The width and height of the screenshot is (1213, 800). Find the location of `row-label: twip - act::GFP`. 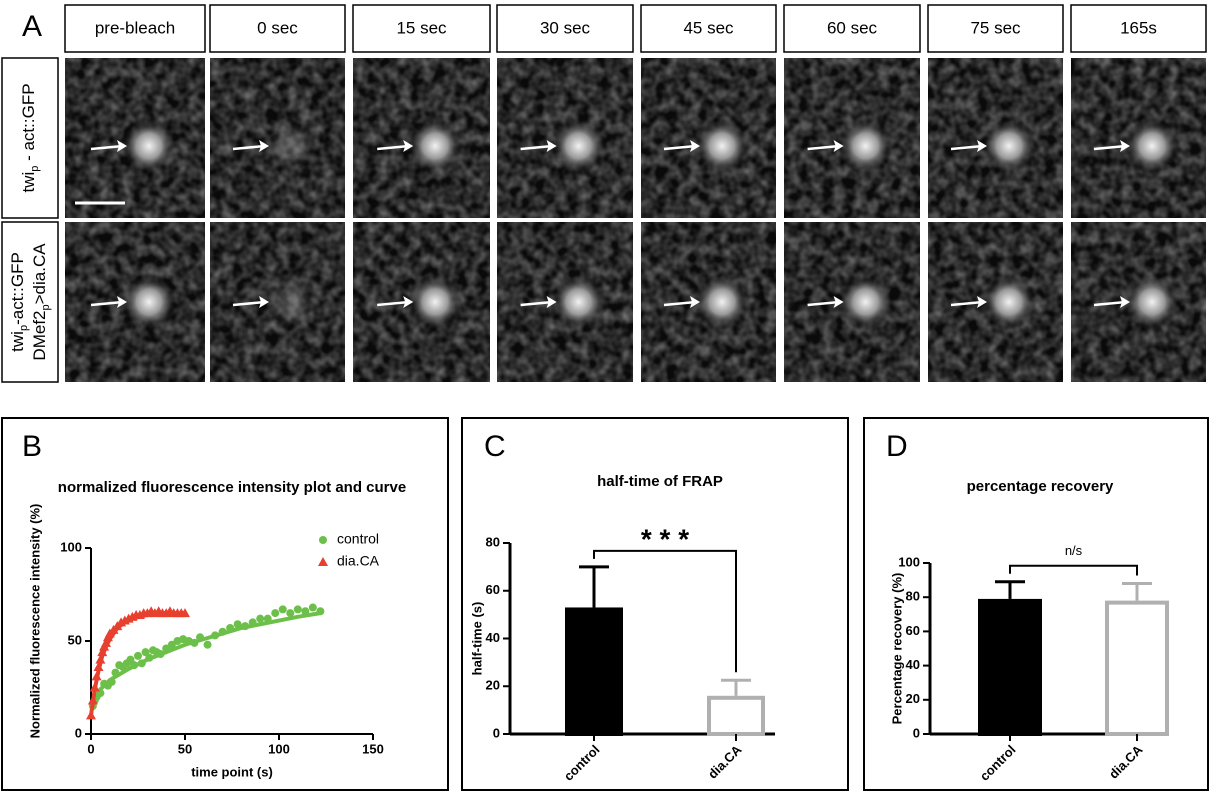

row-label: twip - act::GFP is located at coordinates (29, 137).